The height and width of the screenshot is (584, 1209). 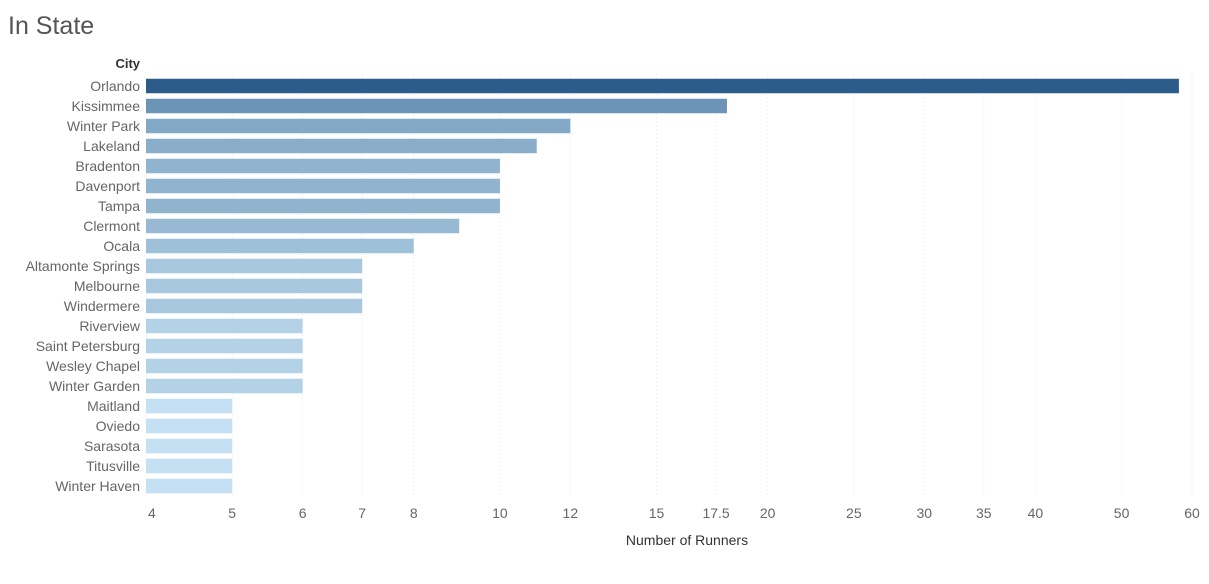 What do you see at coordinates (93, 366) in the screenshot?
I see `category-label: Wesley Chapel` at bounding box center [93, 366].